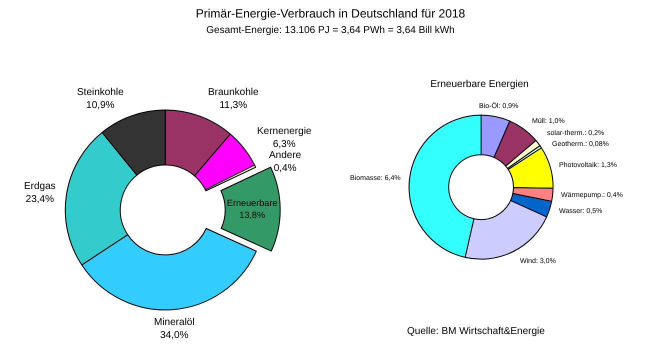 This screenshot has height=349, width=661. What do you see at coordinates (234, 92) in the screenshot?
I see `slice-label: Braunkohle` at bounding box center [234, 92].